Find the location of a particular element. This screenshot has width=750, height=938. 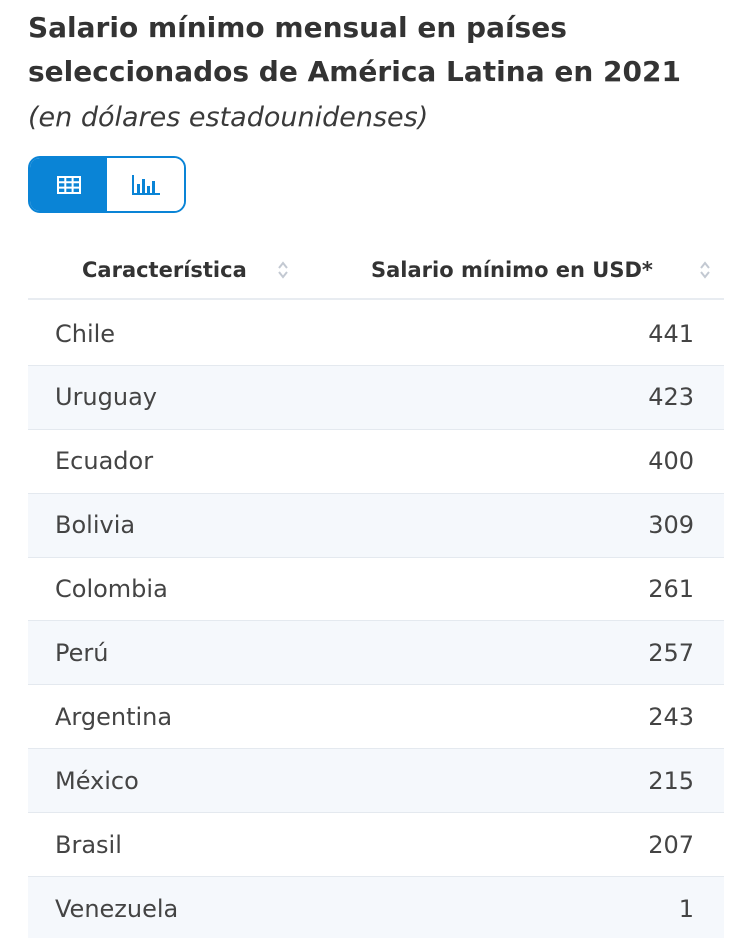

table-header: Característica Salario mínimo en USD* is located at coordinates (376, 270).